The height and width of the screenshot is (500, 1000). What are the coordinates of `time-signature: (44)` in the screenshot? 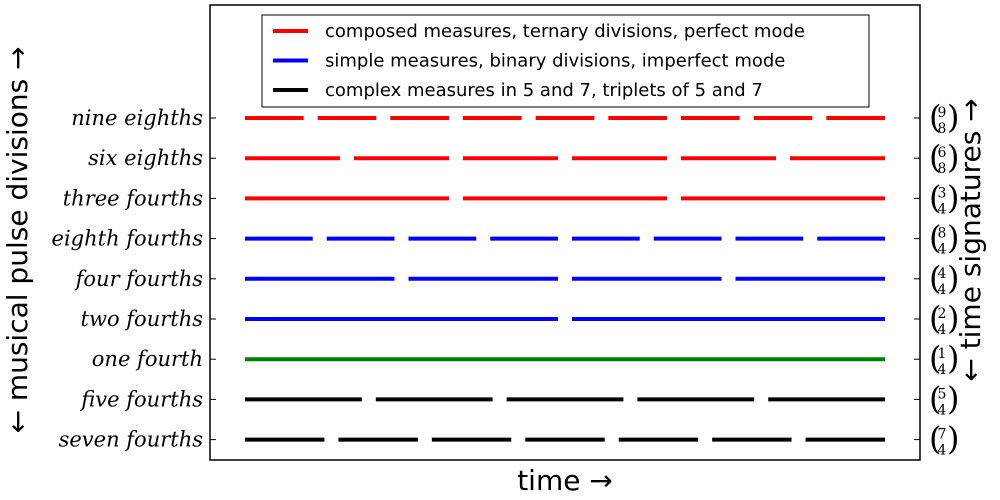 It's located at (944, 278).